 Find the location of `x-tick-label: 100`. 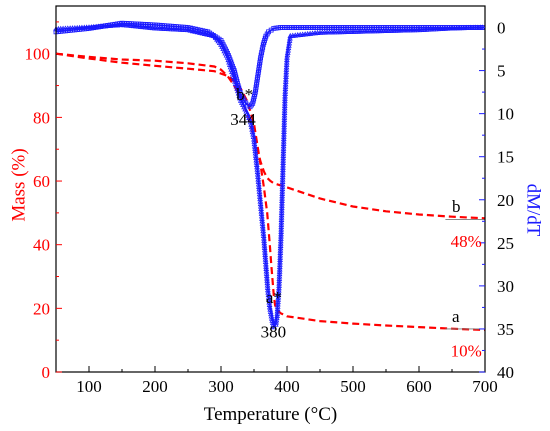

x-tick-label: 100 is located at coordinates (89, 386).